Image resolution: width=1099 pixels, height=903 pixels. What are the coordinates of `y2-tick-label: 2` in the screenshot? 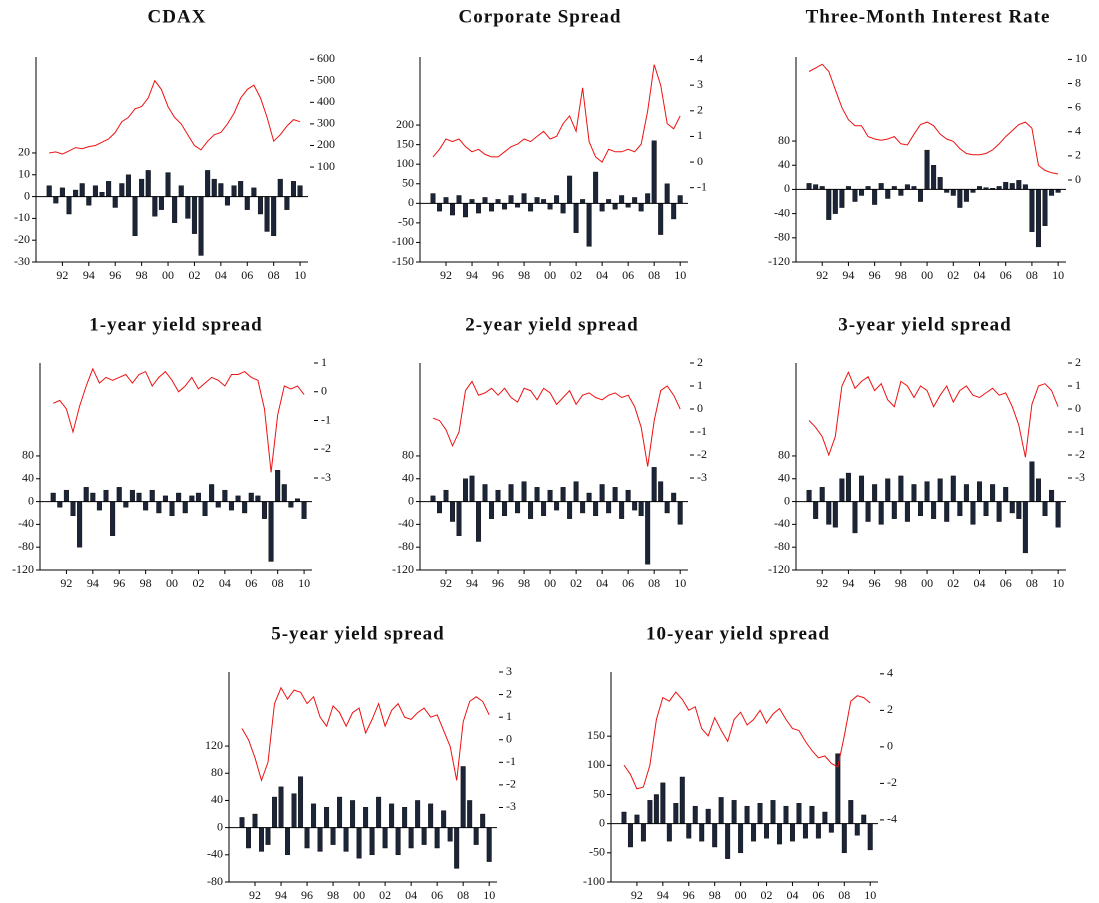 It's located at (890, 709).